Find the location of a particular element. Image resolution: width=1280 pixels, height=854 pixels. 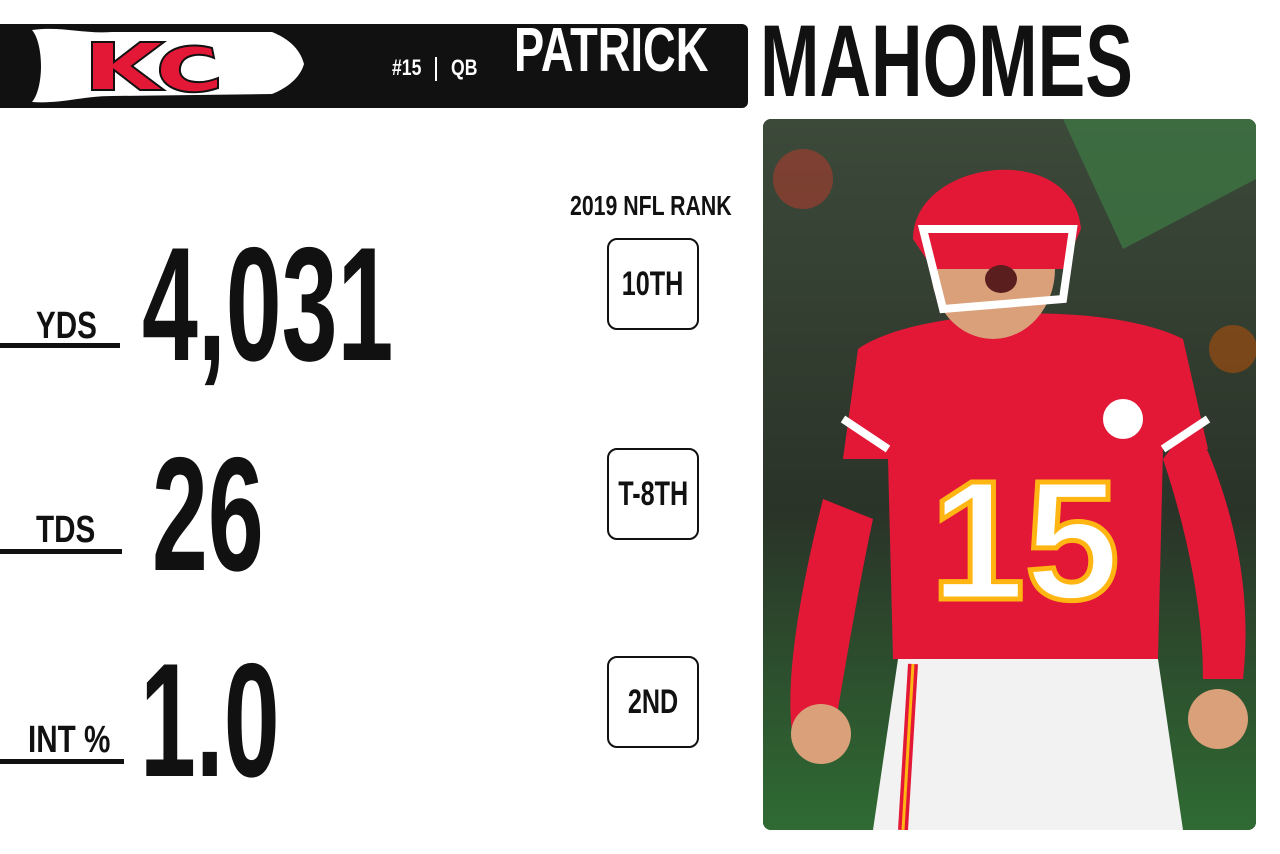

rank-box-yds: 10TH is located at coordinates (653, 284).